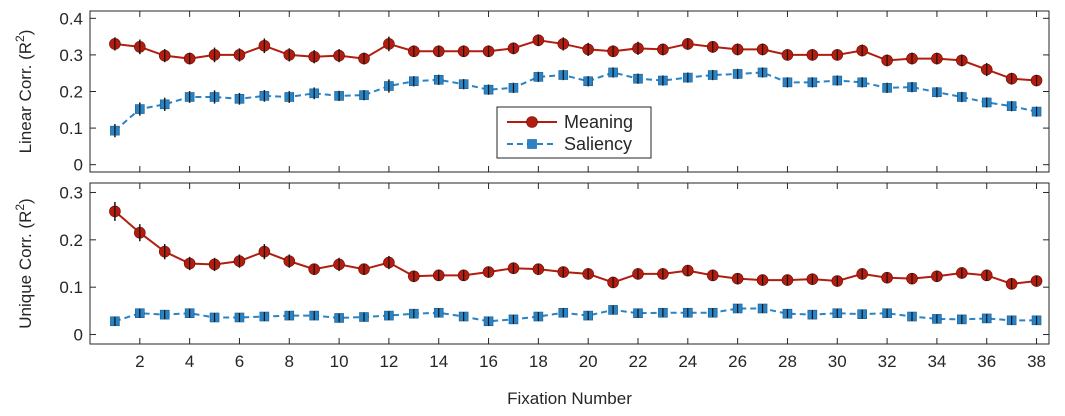 This screenshot has height=416, width=1065. Describe the element at coordinates (687, 361) in the screenshot. I see `x-tick-label: 24` at that location.